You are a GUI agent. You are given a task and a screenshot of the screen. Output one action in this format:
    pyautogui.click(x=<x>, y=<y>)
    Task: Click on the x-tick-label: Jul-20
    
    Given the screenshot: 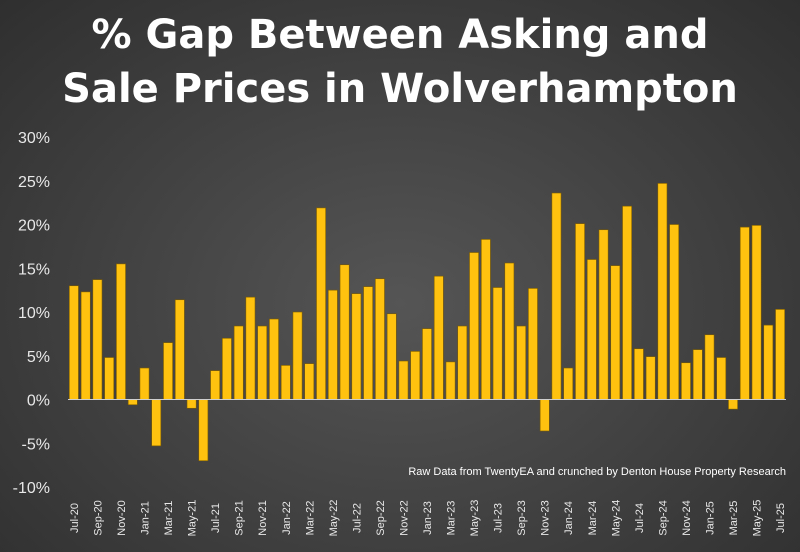 What is the action you would take?
    pyautogui.click(x=75, y=518)
    